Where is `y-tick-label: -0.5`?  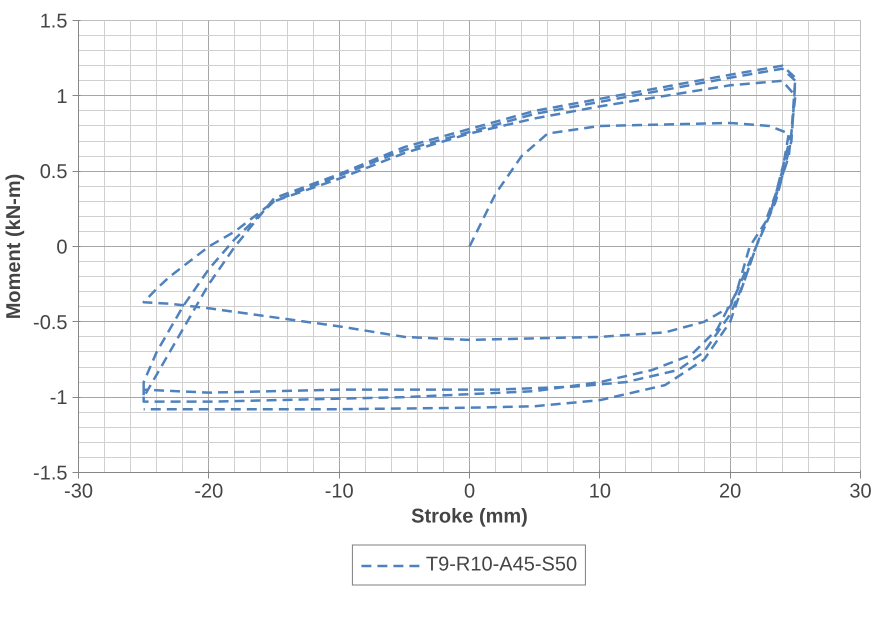
y-tick-label: -0.5 is located at coordinates (50, 323).